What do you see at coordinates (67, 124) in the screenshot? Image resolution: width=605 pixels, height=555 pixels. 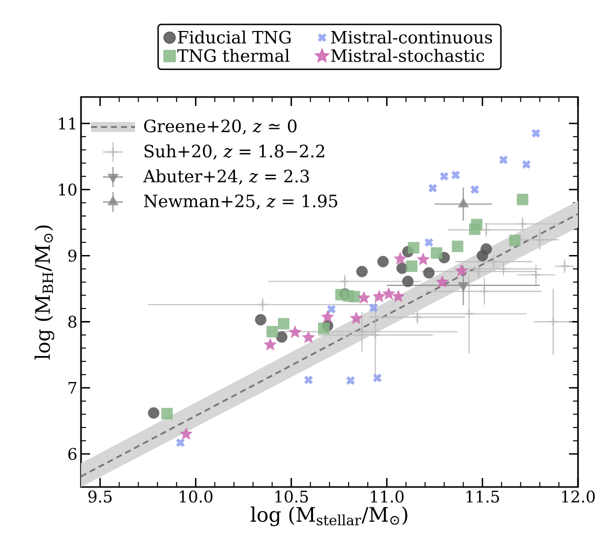 I see `y-tick-label: 11` at bounding box center [67, 124].